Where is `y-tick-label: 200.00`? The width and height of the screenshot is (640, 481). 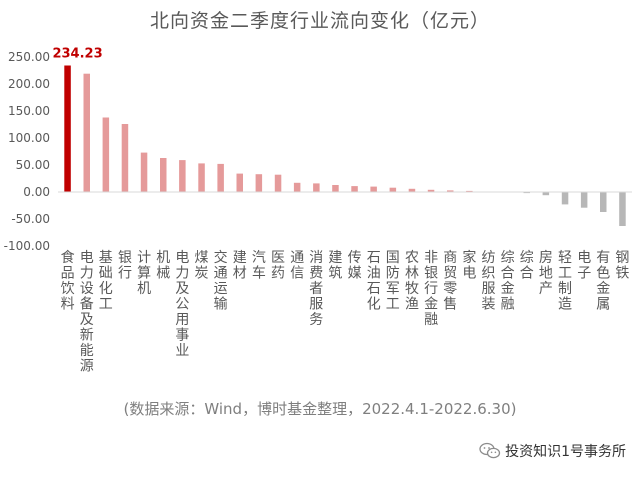 y-tick-label: 200.00 is located at coordinates (29, 84).